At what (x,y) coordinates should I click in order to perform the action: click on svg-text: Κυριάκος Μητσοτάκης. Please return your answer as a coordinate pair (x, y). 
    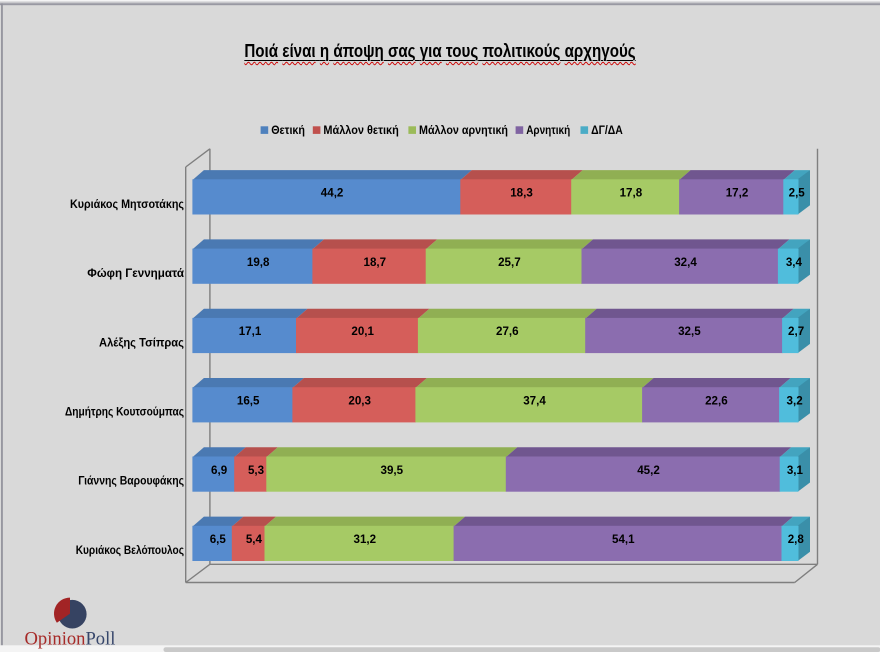
    Looking at the image, I should click on (127, 204).